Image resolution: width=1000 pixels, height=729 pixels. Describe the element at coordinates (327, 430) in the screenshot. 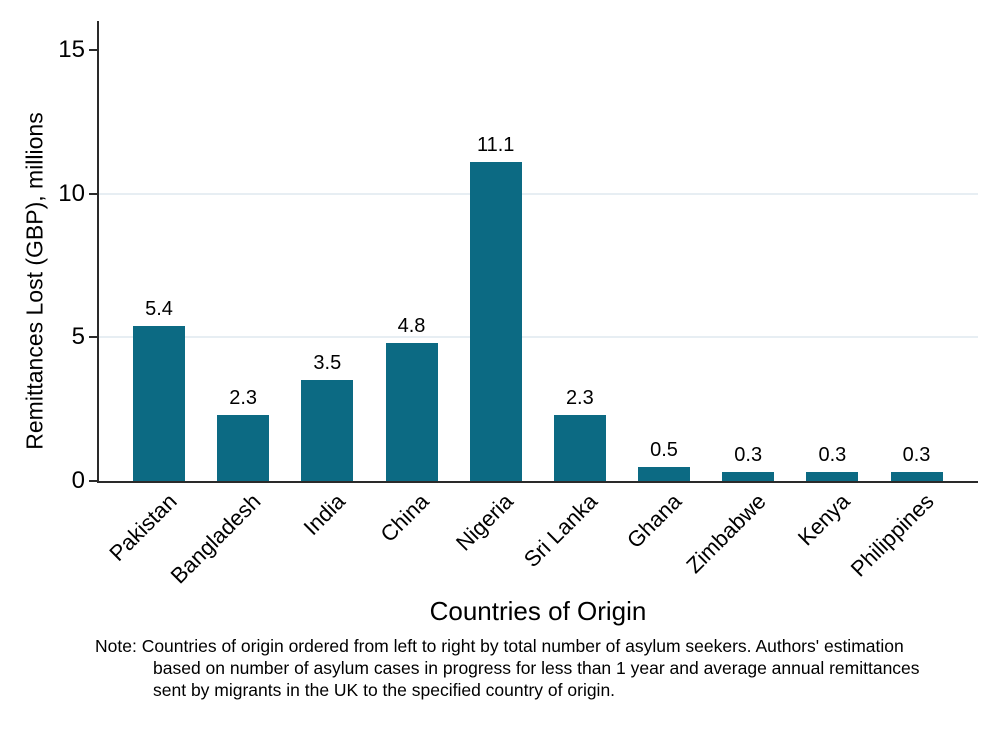

I see `bar-india` at that location.